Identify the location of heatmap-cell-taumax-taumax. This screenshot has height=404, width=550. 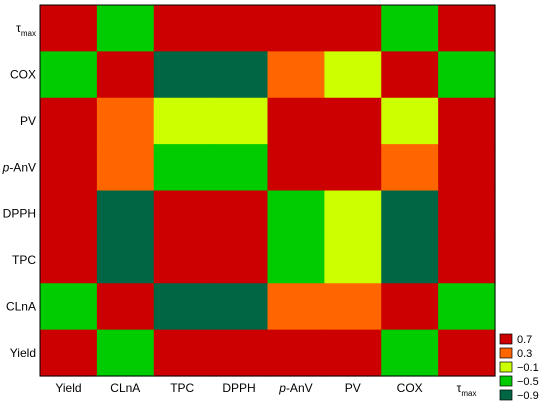
(467, 28).